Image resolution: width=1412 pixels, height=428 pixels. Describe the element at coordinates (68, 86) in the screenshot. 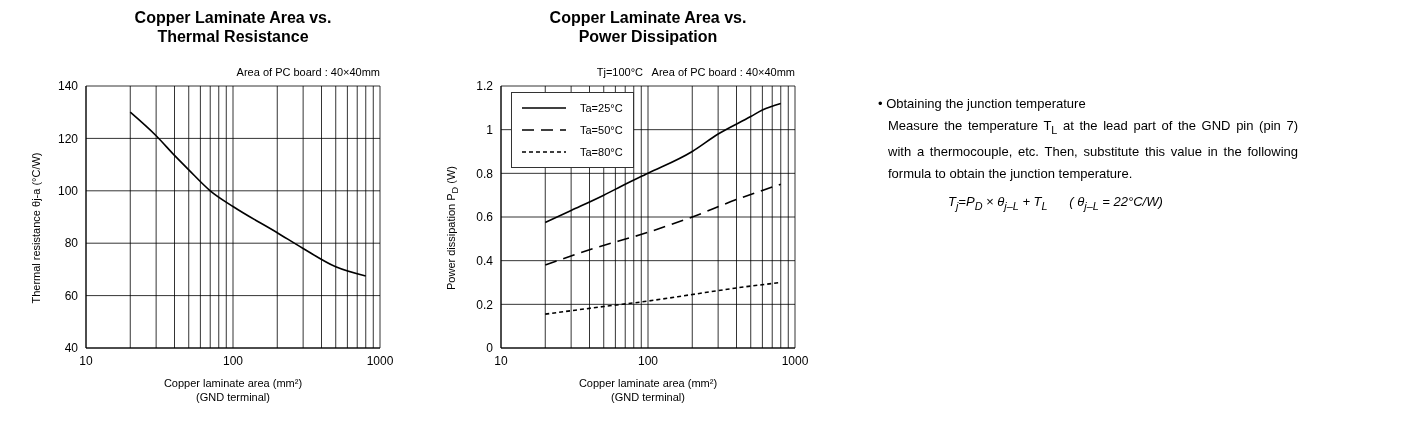

I see `y-tick-label: 140` at that location.